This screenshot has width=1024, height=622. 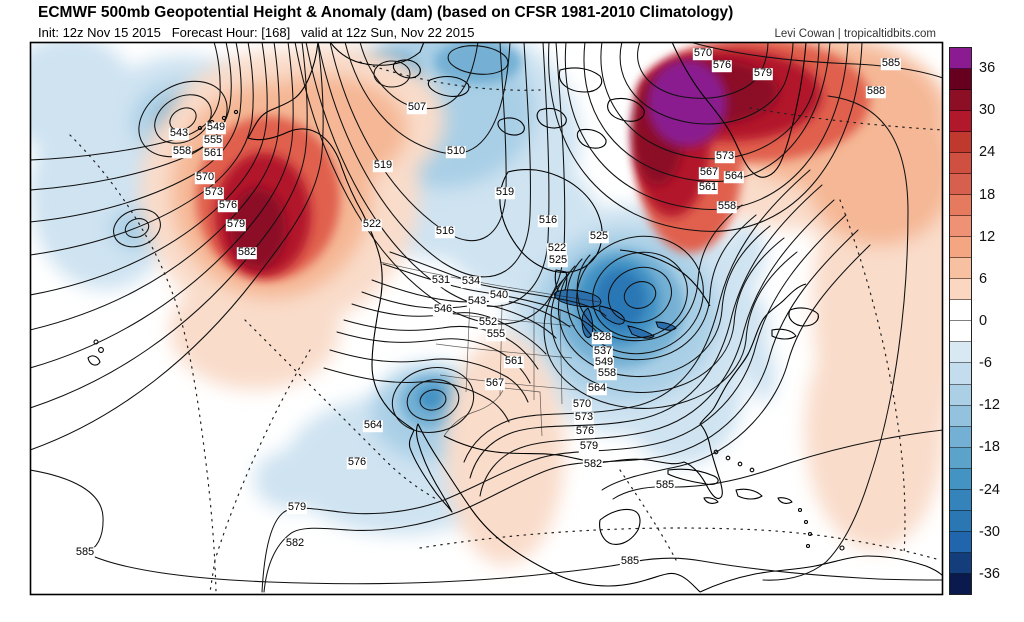 I want to click on colorbar-segments, so click(x=960, y=321).